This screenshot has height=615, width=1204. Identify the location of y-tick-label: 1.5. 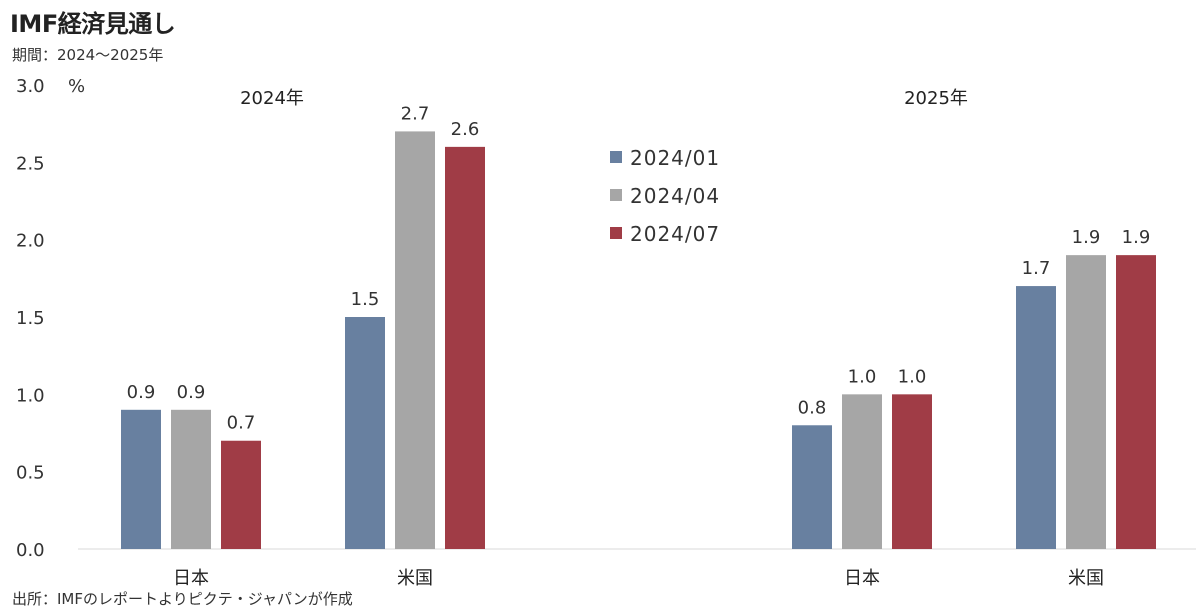
(30, 318).